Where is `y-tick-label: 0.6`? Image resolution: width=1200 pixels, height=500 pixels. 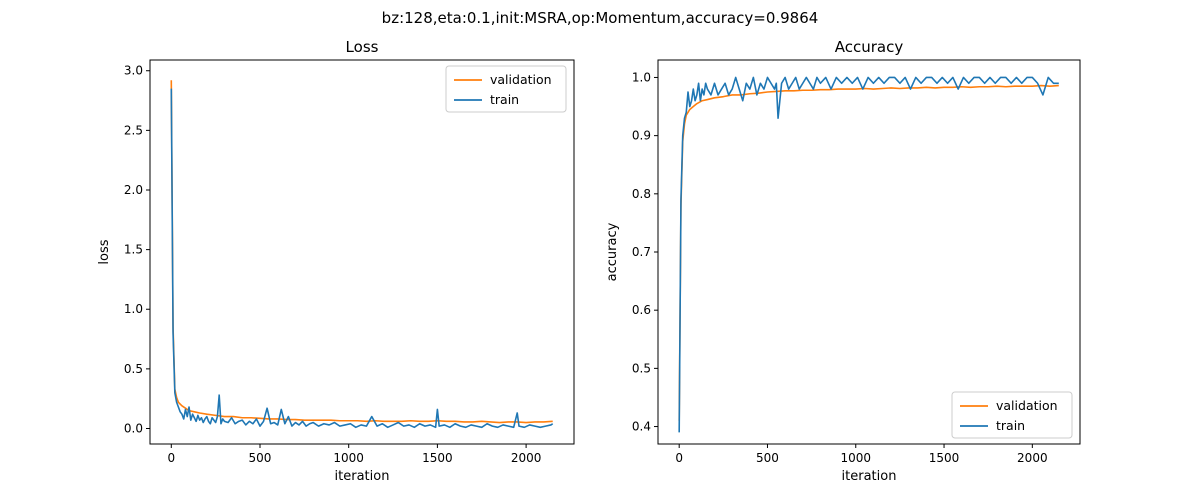 y-tick-label: 0.6 is located at coordinates (641, 310).